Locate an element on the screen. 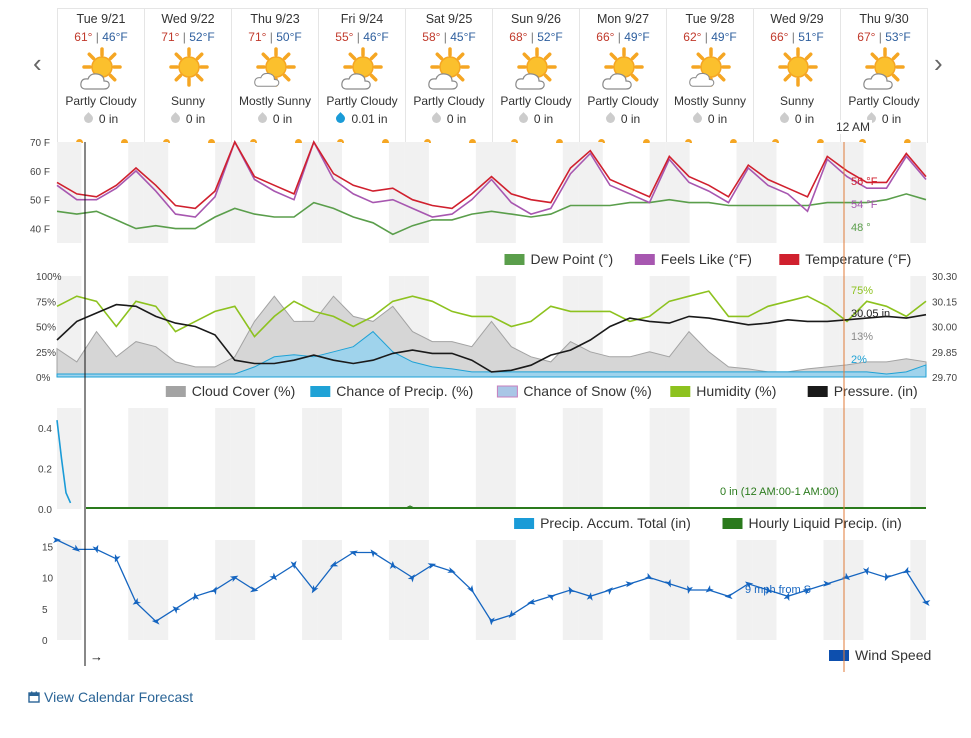 The image size is (971, 738). legend-label: Chance of Snow (%) is located at coordinates (587, 391).